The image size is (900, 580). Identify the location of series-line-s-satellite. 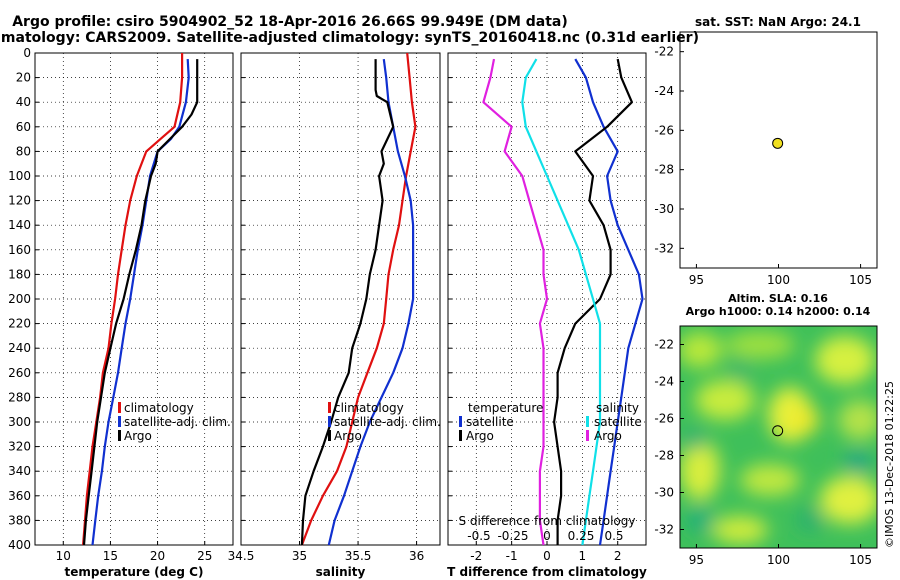
(561, 302).